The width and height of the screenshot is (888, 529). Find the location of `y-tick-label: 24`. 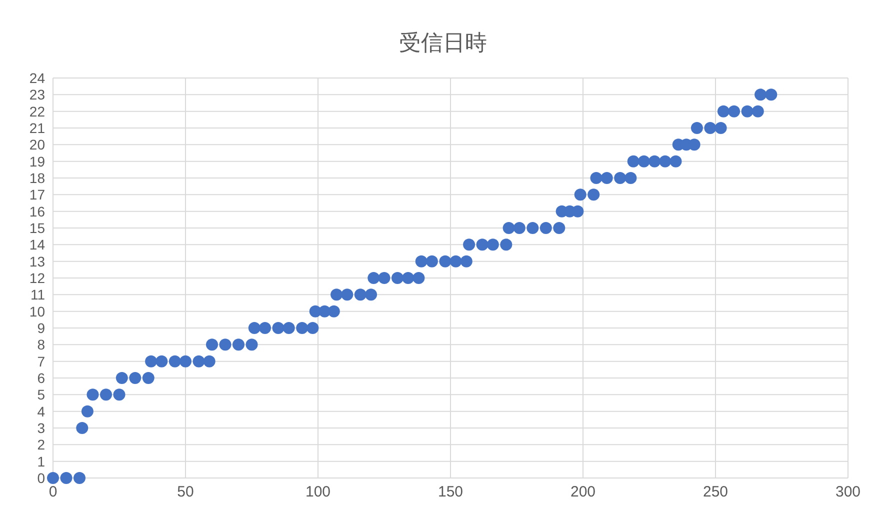

y-tick-label: 24 is located at coordinates (37, 78).